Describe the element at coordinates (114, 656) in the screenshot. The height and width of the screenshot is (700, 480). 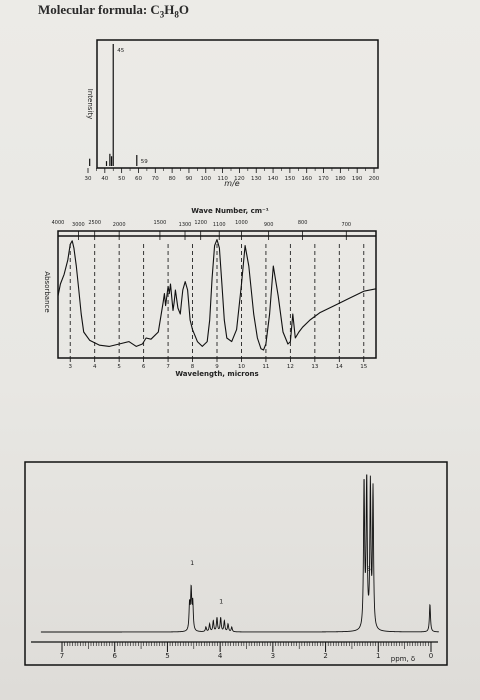
I see `nmr-tick-label: 6` at that location.